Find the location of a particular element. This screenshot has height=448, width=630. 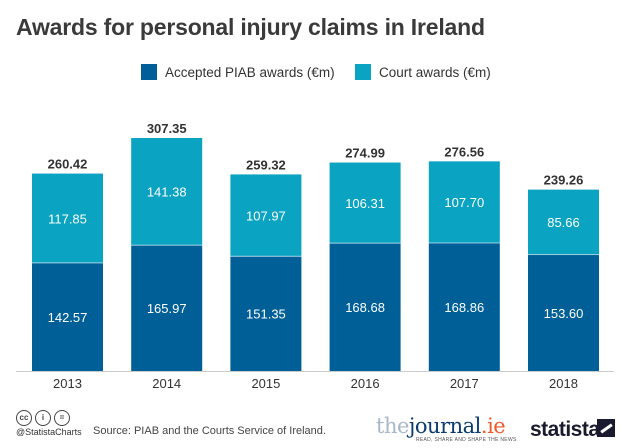

bar-court-2013 is located at coordinates (67, 218).